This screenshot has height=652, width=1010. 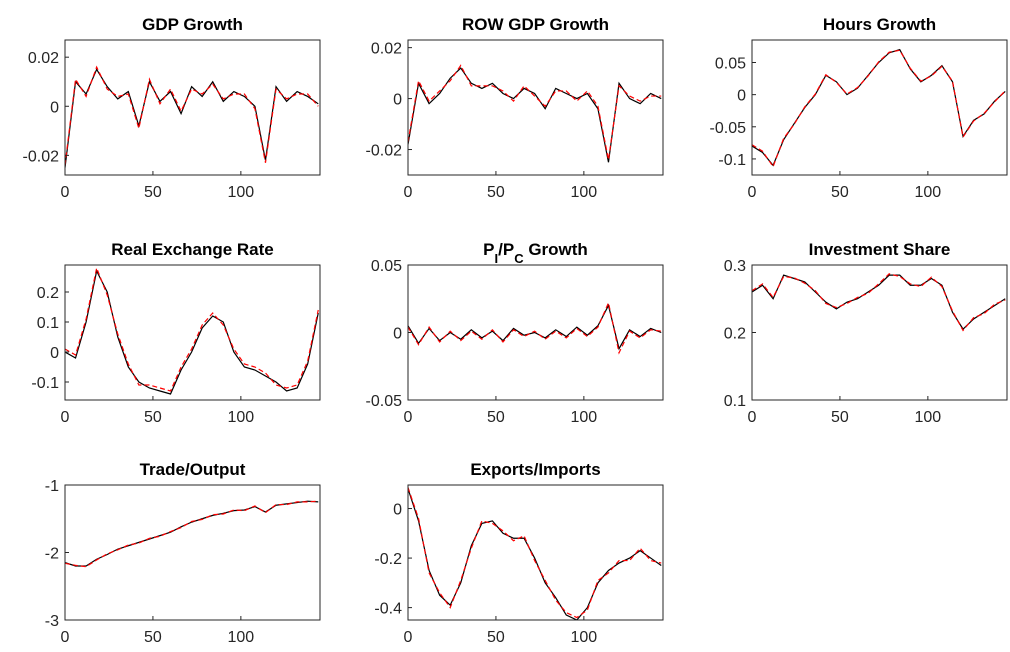 I want to click on subplot-title: Exports/Imports, so click(x=535, y=469).